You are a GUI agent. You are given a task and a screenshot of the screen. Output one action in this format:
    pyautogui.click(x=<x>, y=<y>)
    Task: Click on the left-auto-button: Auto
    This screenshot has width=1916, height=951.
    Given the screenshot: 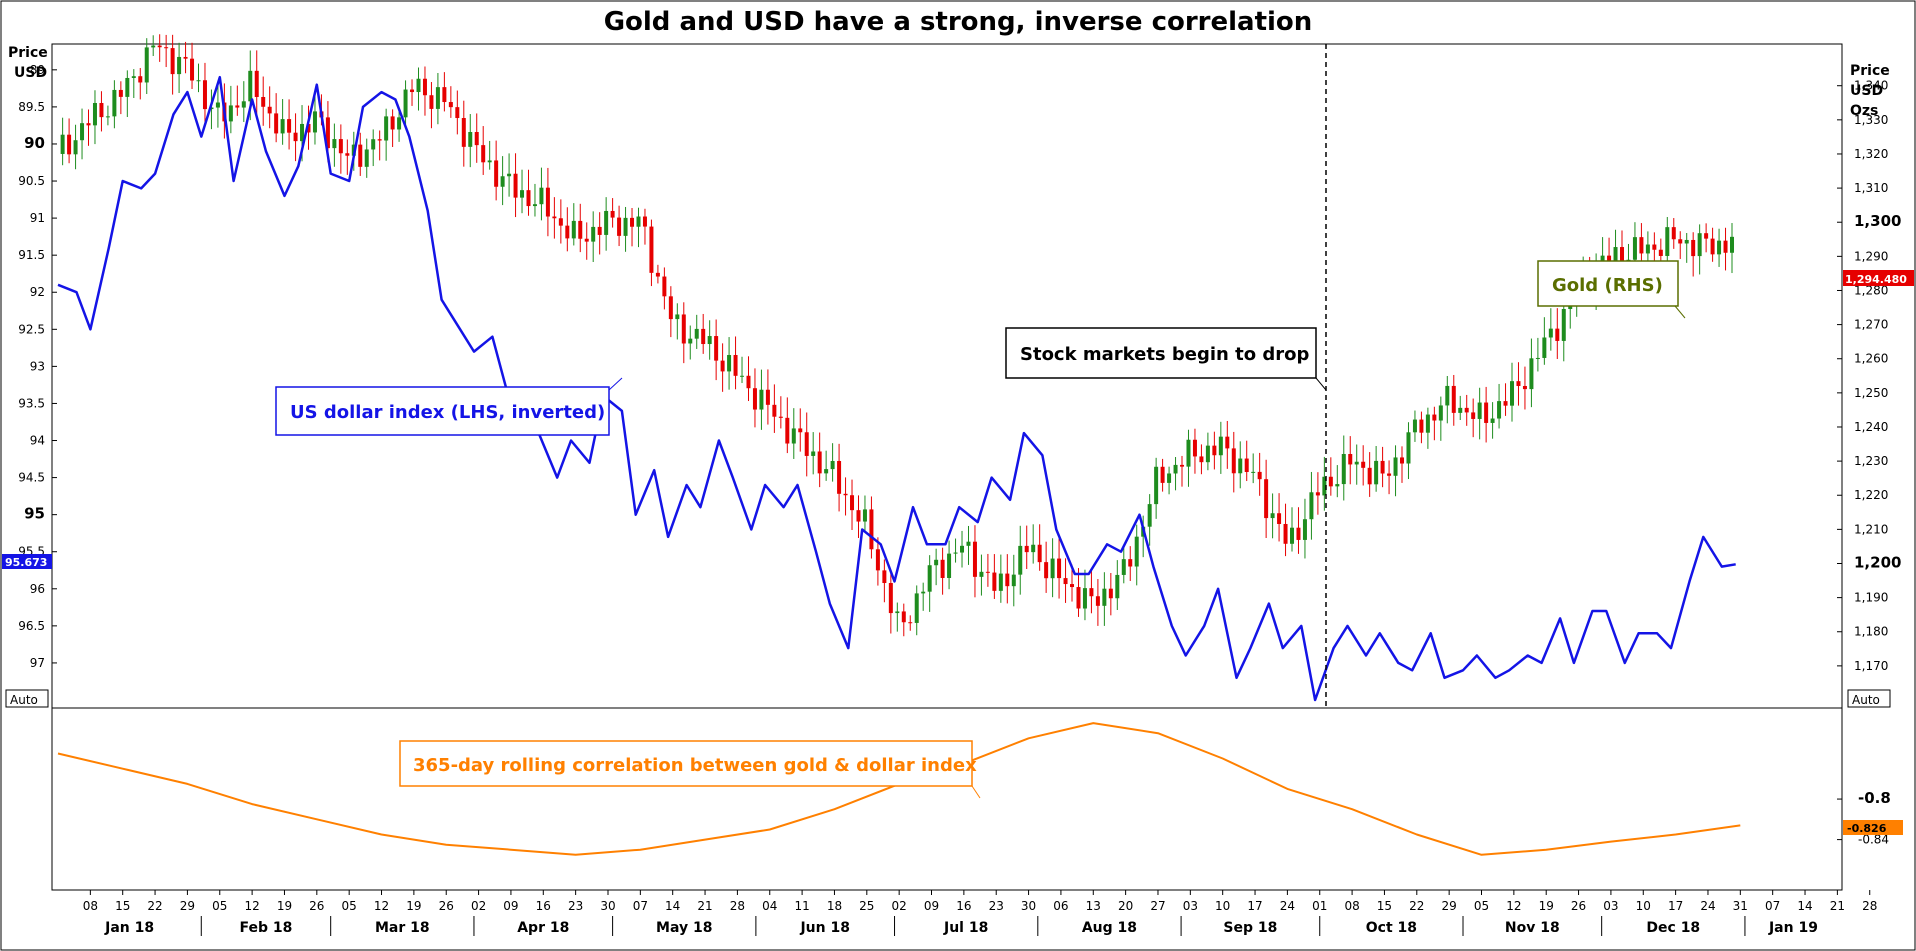 What is the action you would take?
    pyautogui.click(x=27, y=698)
    